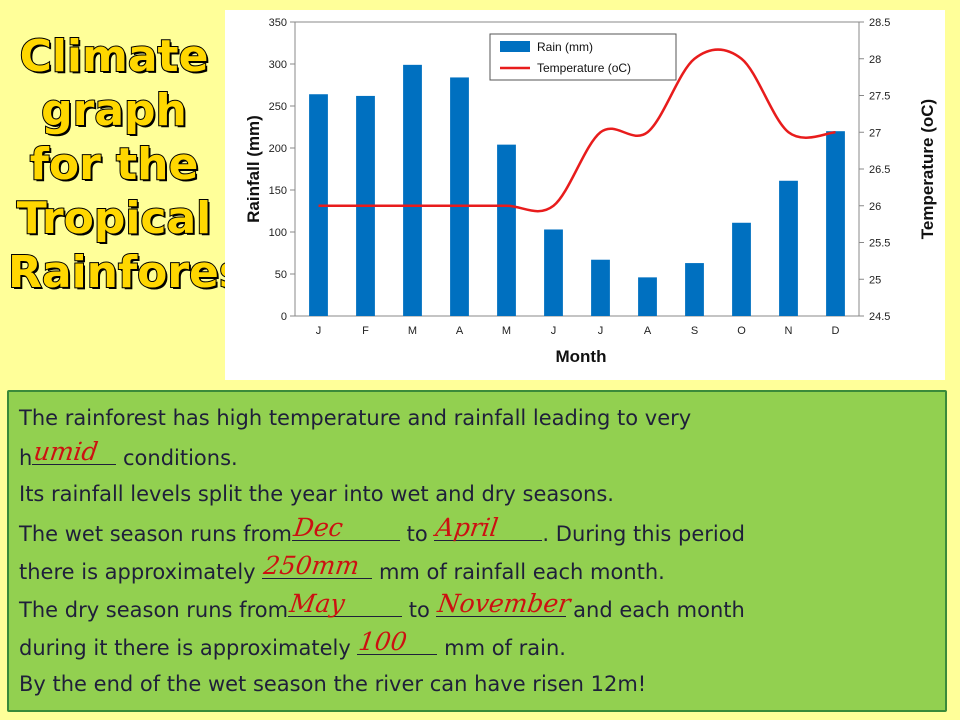  Describe the element at coordinates (581, 356) in the screenshot. I see `x-axis-title: Month` at that location.